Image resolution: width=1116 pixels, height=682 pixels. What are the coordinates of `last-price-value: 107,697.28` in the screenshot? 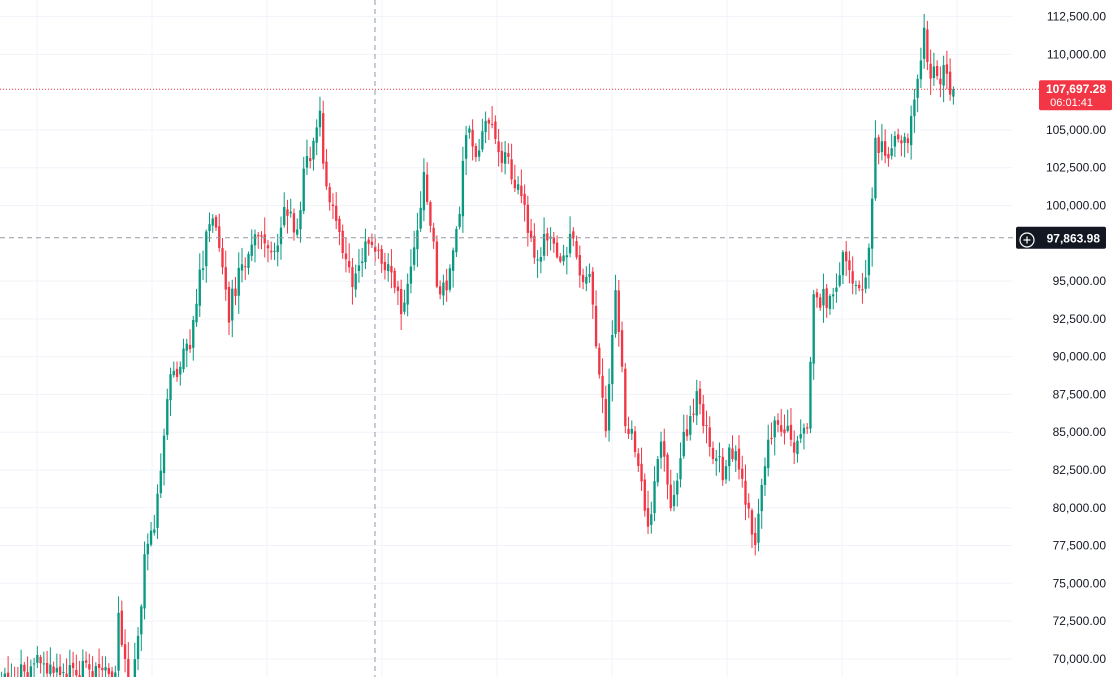 It's located at (1076, 89).